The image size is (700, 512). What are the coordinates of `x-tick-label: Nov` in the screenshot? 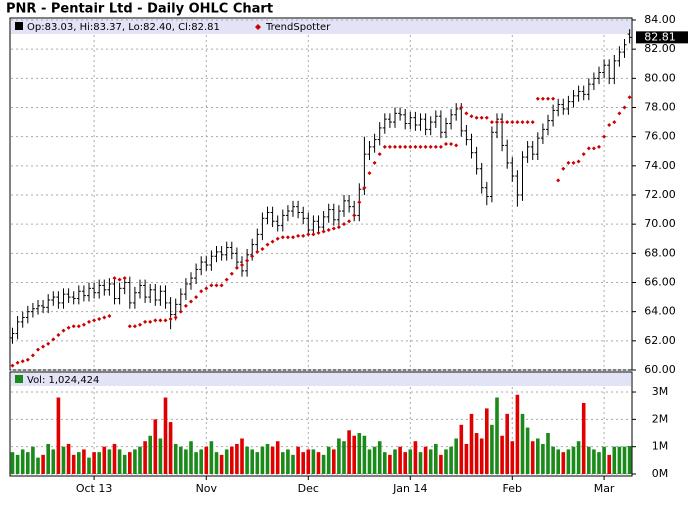 It's located at (207, 488).